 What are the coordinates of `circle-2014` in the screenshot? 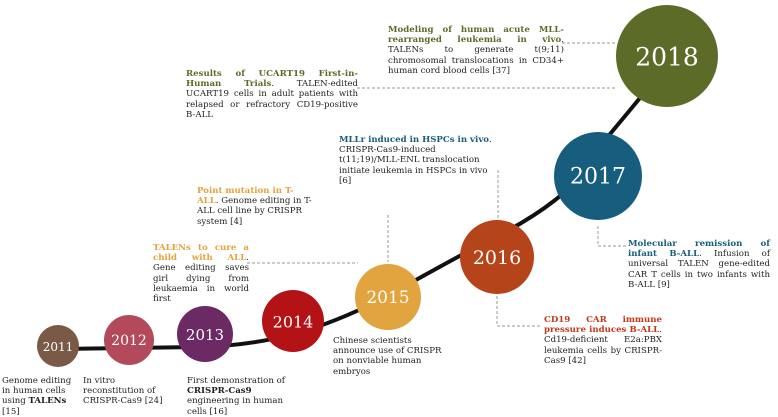 It's located at (293, 321).